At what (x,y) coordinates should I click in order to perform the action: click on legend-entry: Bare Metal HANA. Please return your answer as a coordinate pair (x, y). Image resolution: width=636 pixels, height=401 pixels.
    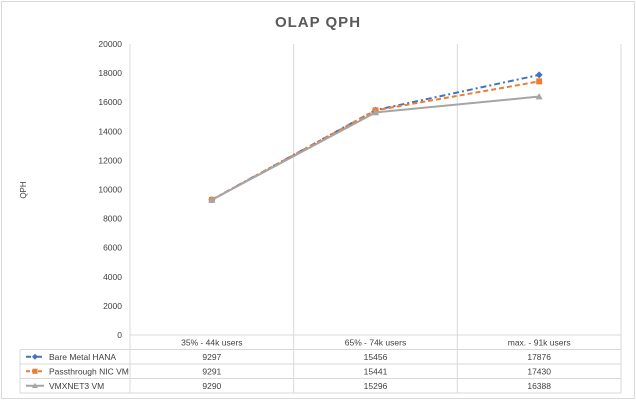
    Looking at the image, I should click on (82, 357).